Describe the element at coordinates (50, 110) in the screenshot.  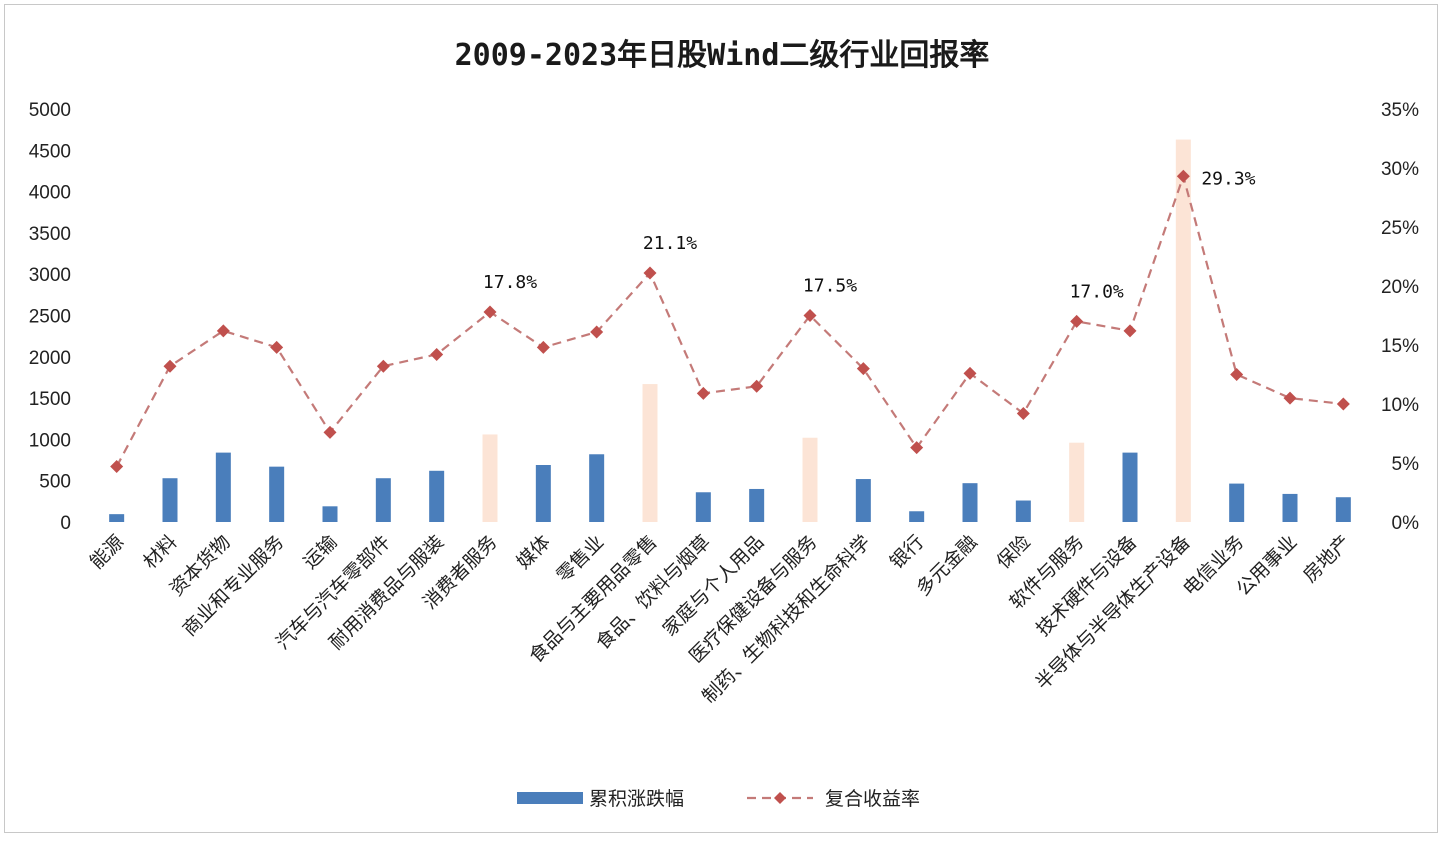
I see `left-tick-label: 5000` at that location.